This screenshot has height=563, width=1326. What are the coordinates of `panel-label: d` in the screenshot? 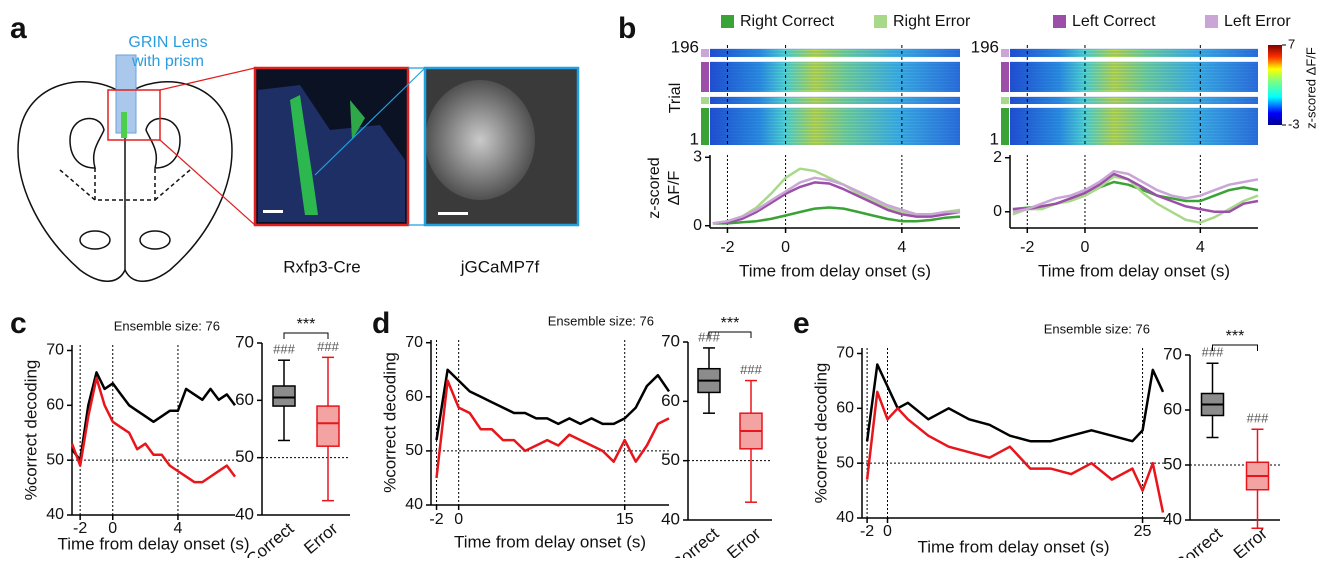 It's located at (381, 323).